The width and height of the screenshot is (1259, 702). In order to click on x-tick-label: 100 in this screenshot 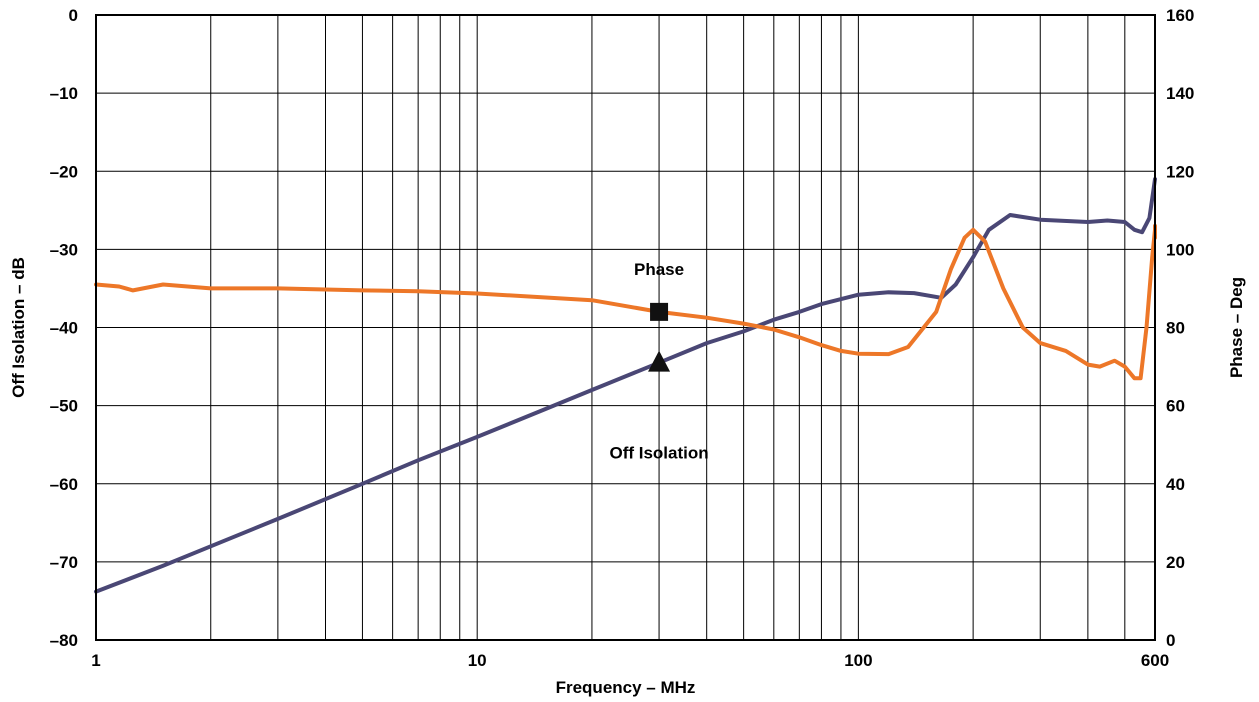, I will do `click(858, 660)`.